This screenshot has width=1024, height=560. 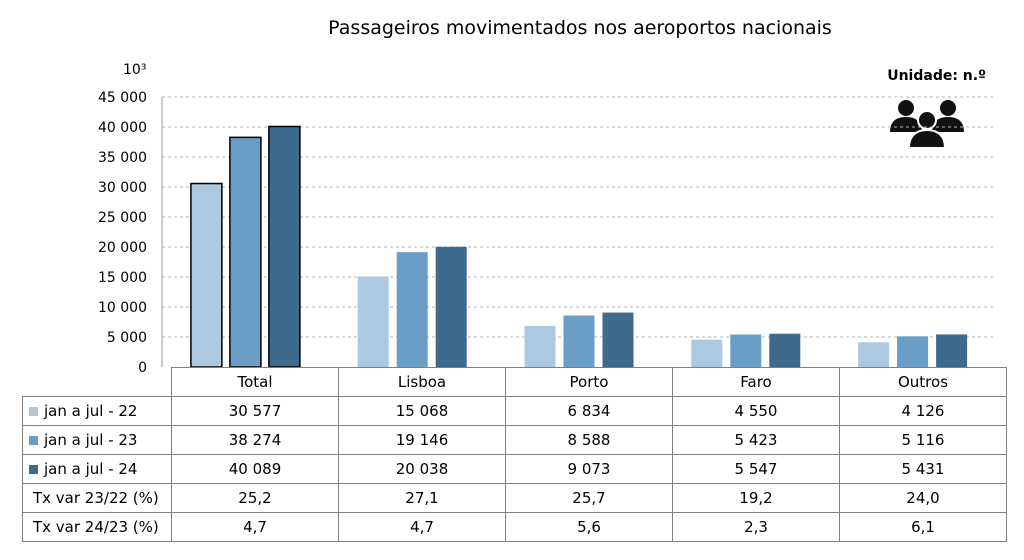 I want to click on legend-entry: jan a jul - 23, so click(x=97, y=440).